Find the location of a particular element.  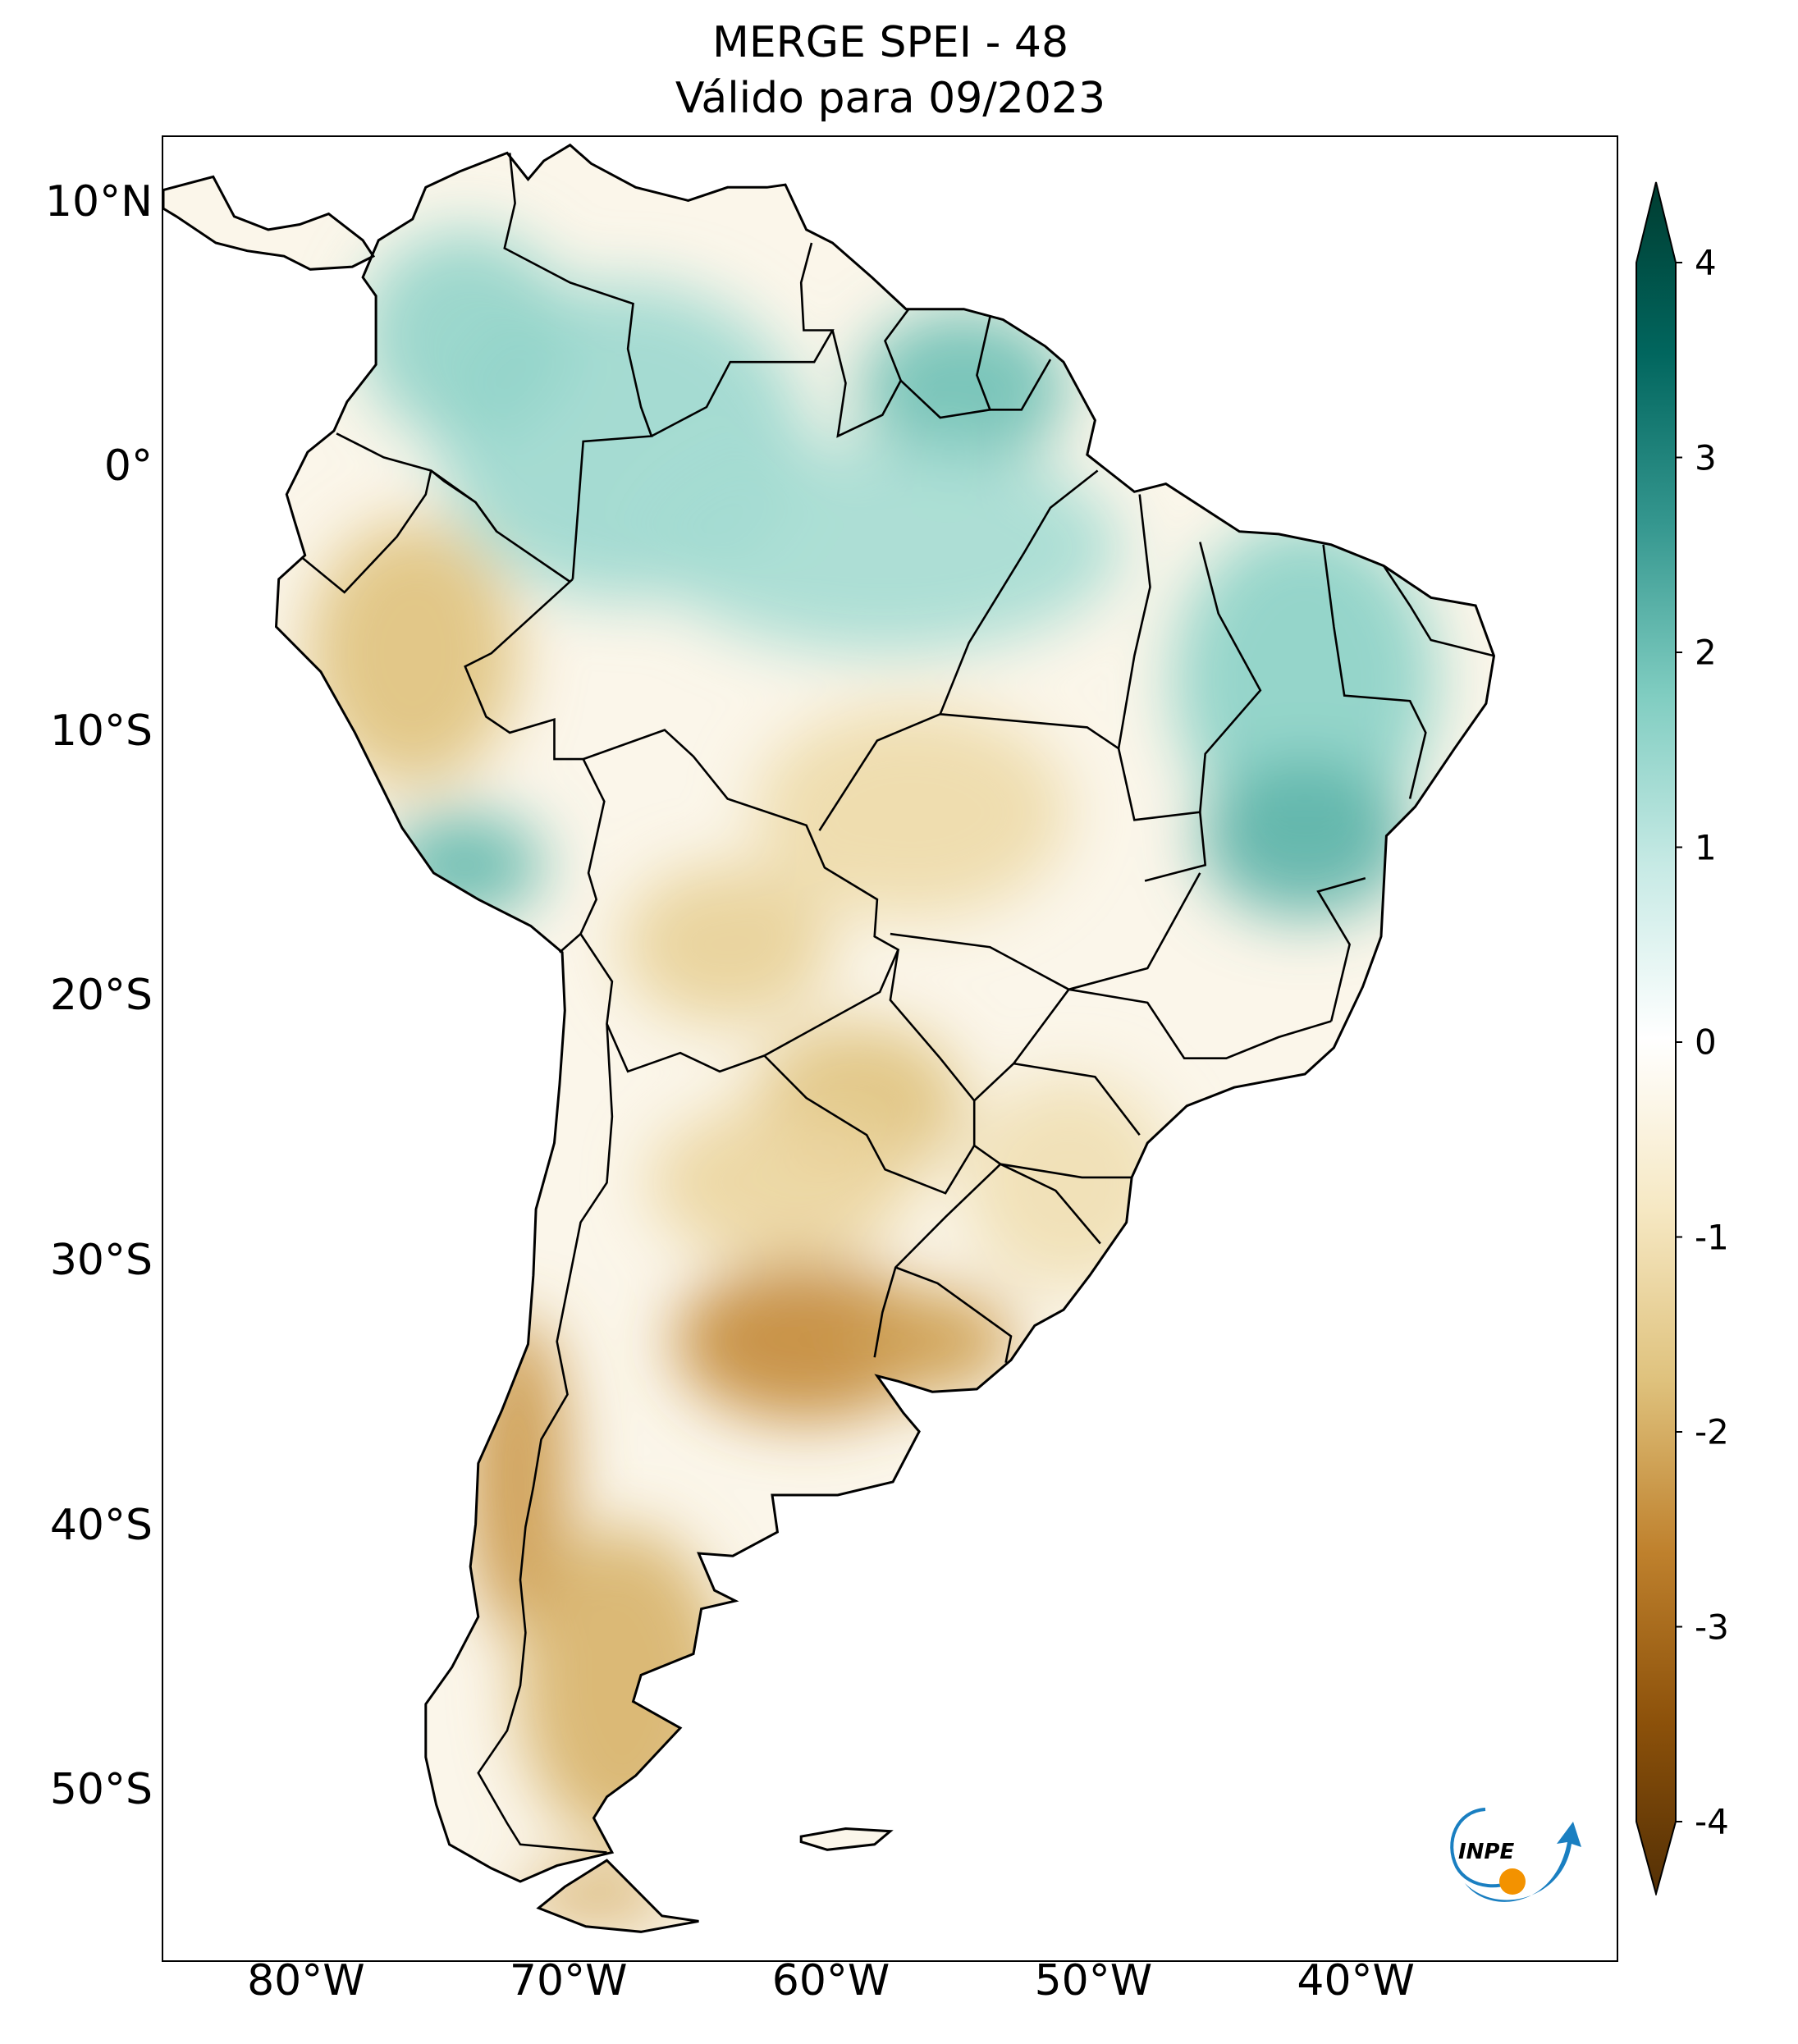

spei-region-chaco-dry is located at coordinates (780, 1183).